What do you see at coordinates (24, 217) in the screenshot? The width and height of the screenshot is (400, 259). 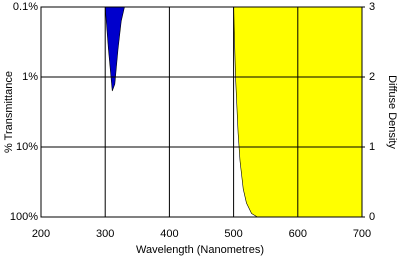 I see `y-tick-label: 100%` at bounding box center [24, 217].